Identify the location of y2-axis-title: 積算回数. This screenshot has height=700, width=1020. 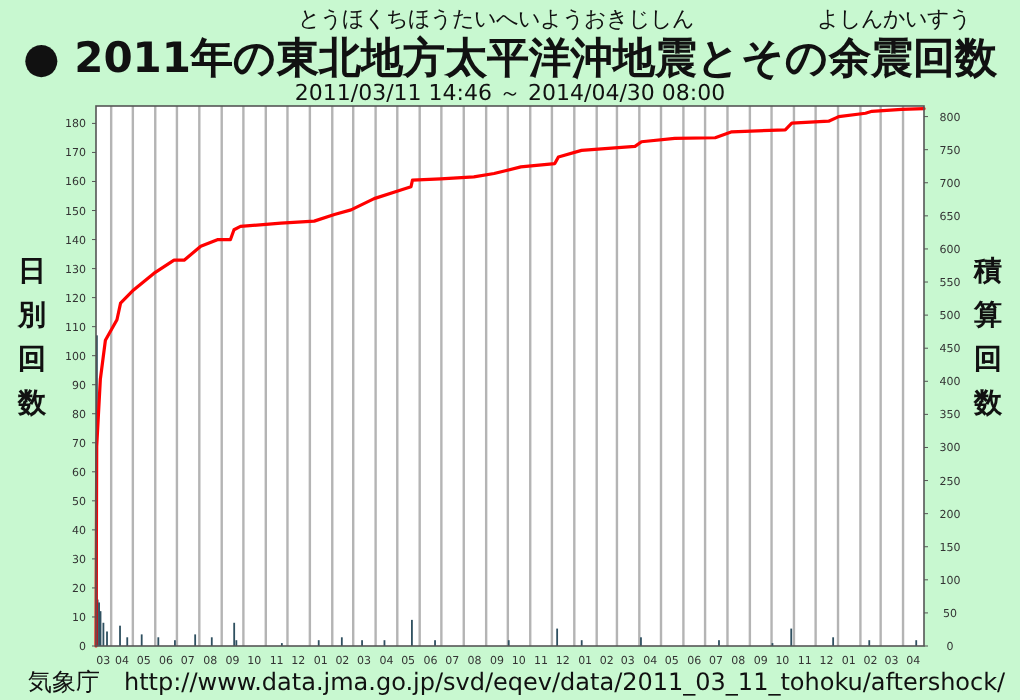
(988, 338).